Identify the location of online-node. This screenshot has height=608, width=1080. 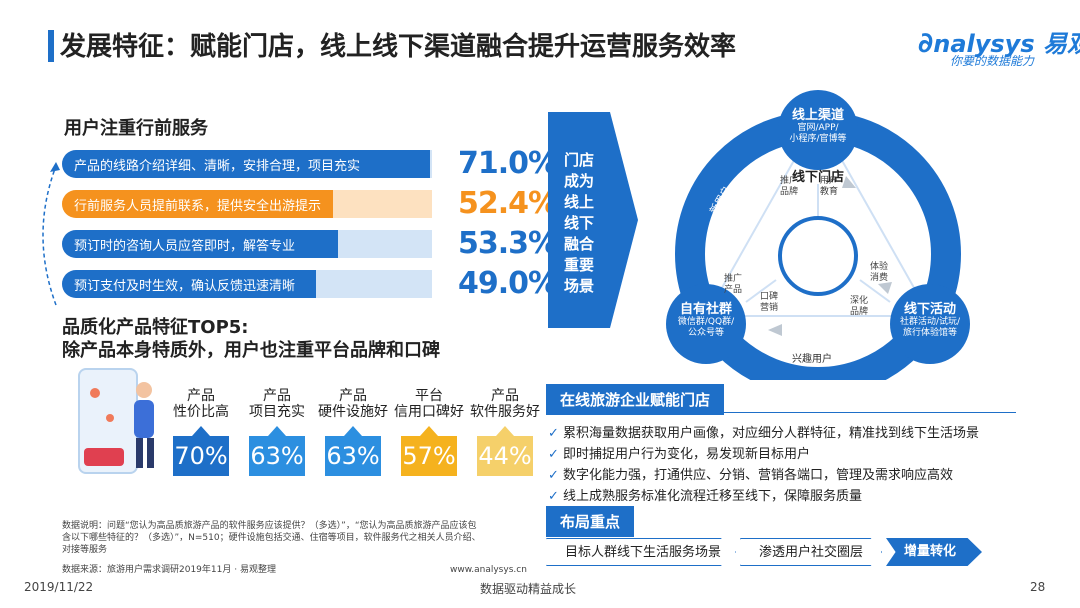
(818, 130).